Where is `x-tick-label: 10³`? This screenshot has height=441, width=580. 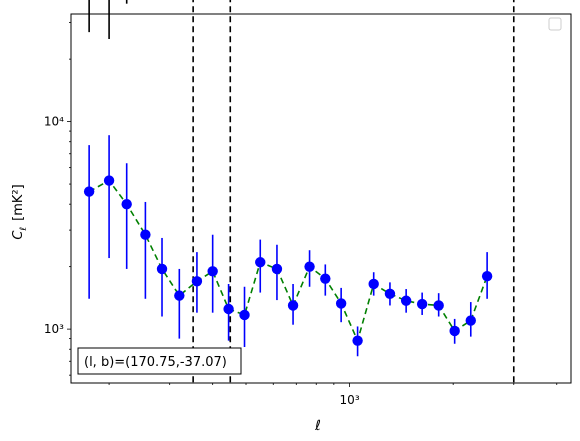
x-tick-label: 10³ is located at coordinates (350, 400).